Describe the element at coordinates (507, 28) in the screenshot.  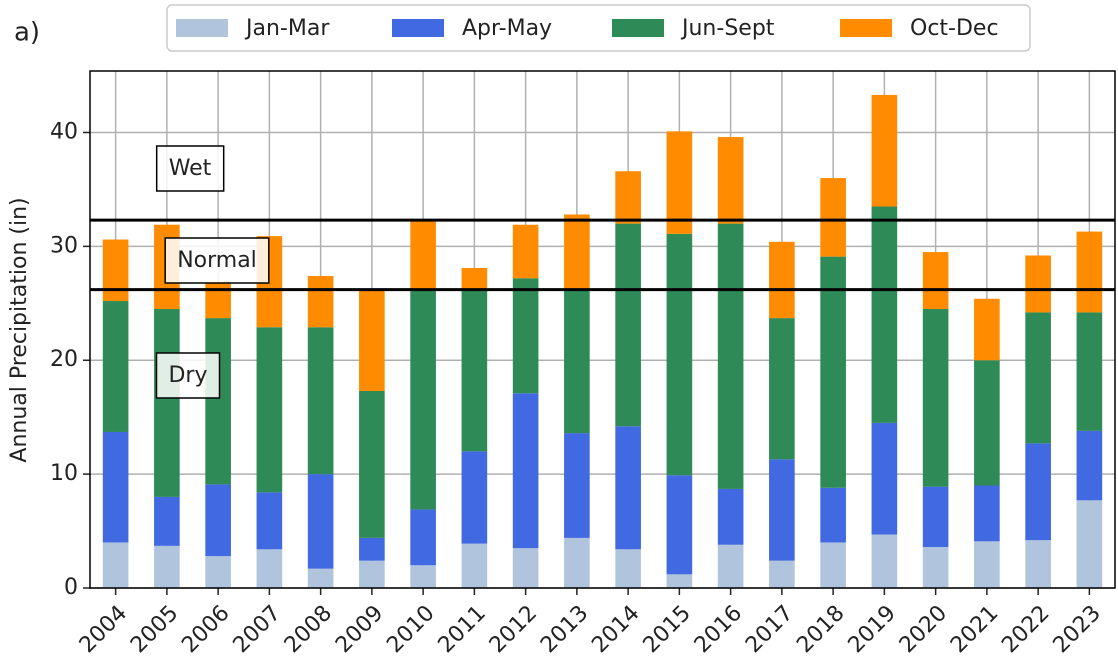
I see `legend-label: Apr-May` at that location.